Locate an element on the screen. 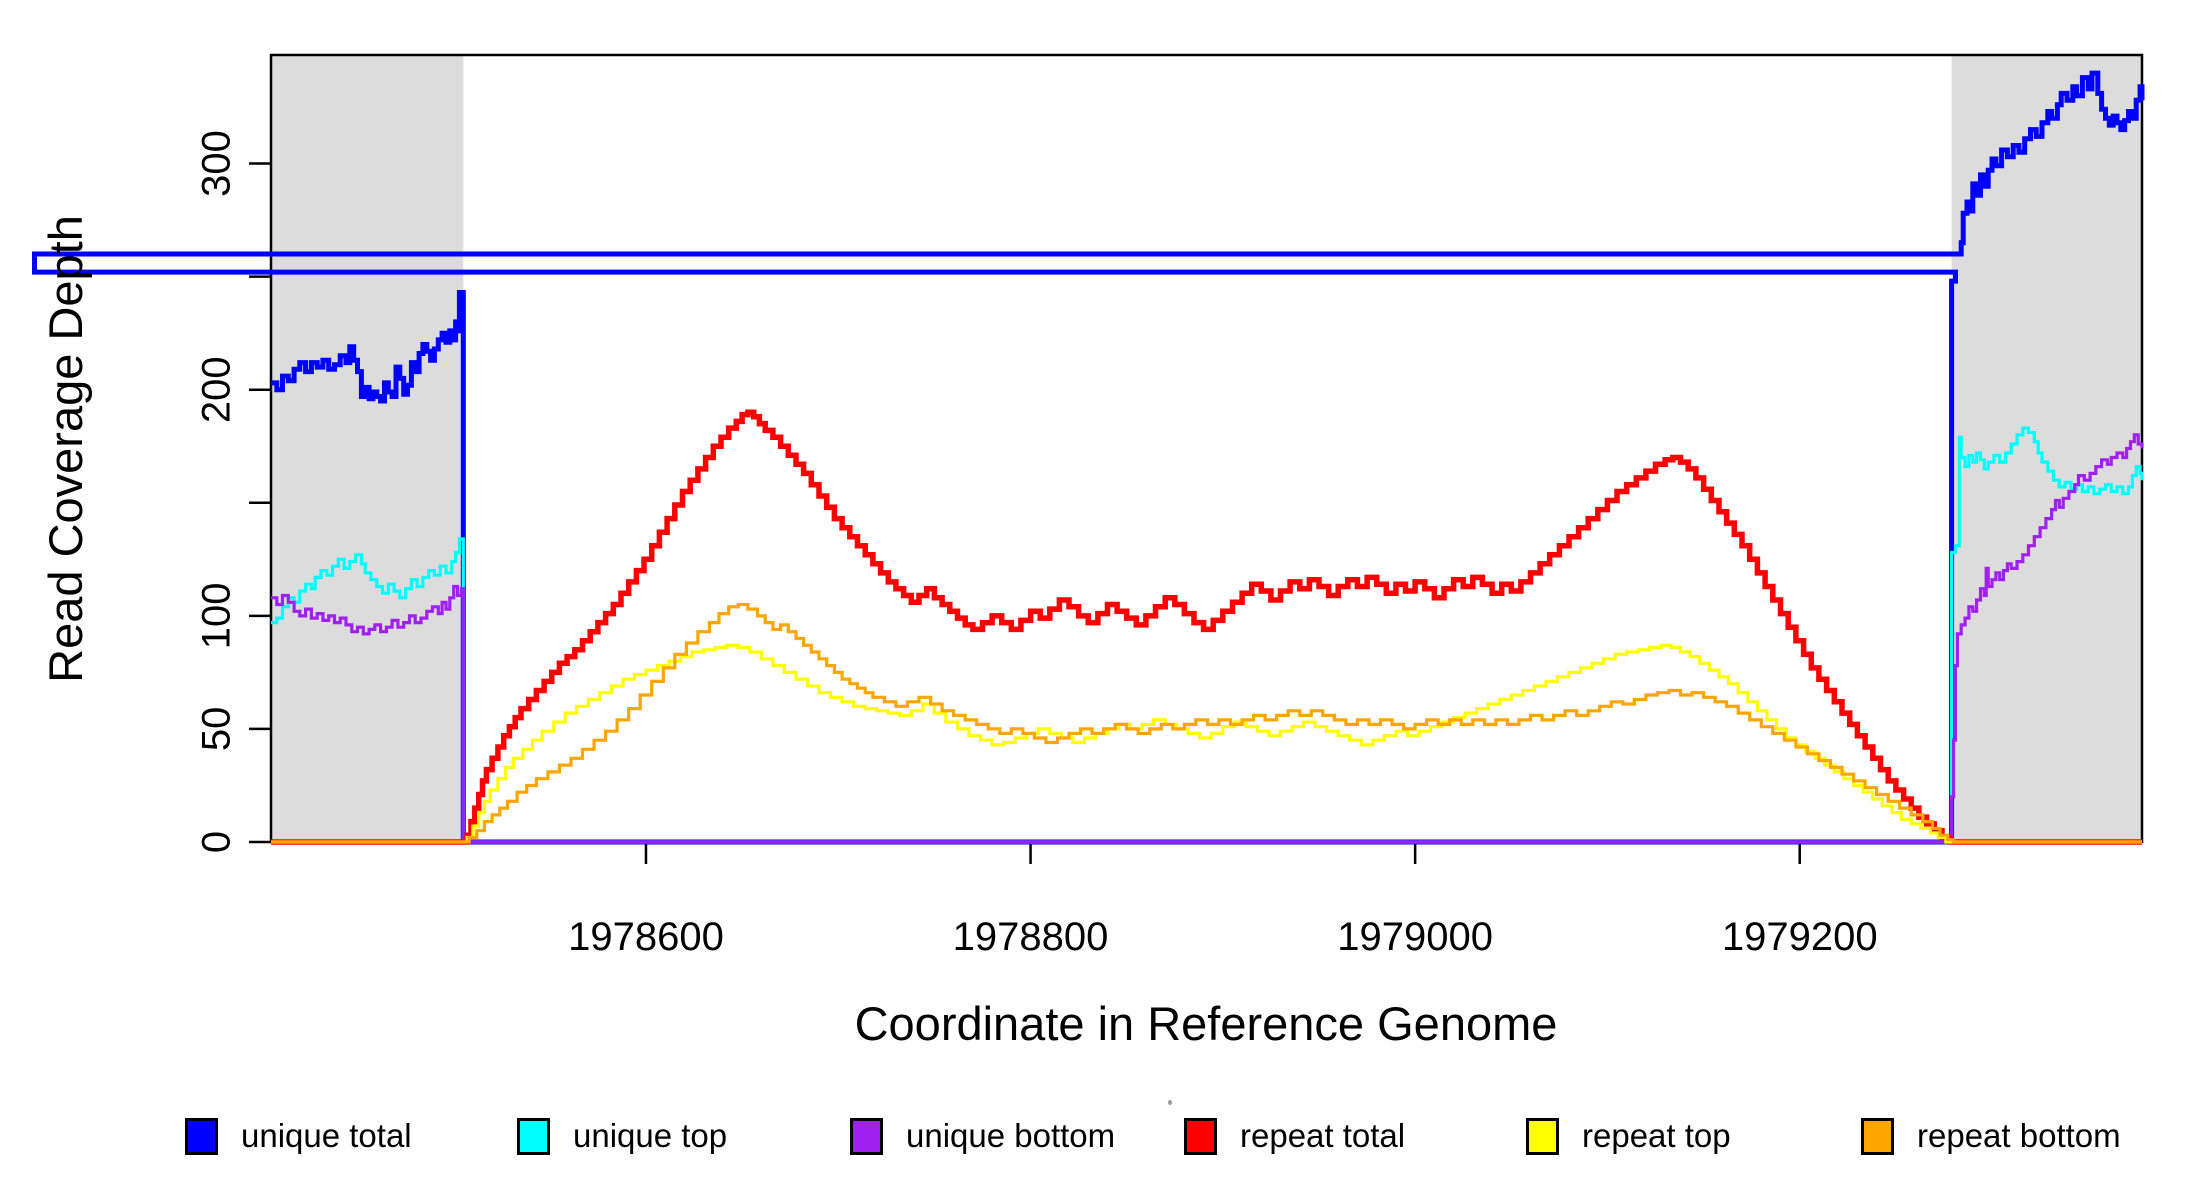 The image size is (2200, 1200). unique-total-swatch-icon is located at coordinates (201, 1136).